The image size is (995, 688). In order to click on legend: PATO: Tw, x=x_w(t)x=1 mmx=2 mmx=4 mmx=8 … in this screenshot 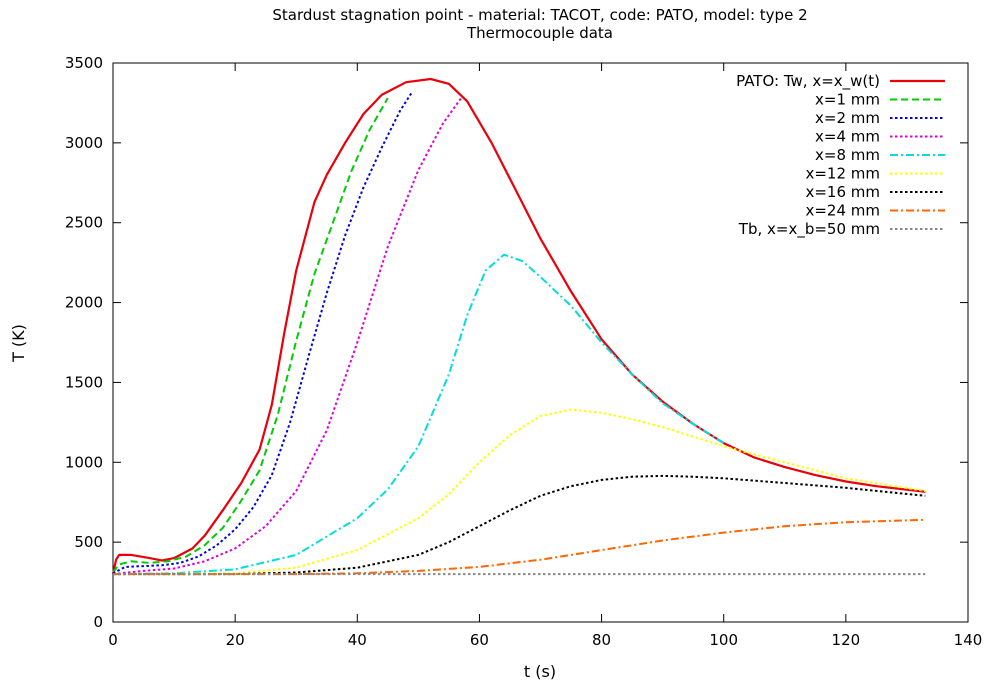, I will do `click(840, 155)`.